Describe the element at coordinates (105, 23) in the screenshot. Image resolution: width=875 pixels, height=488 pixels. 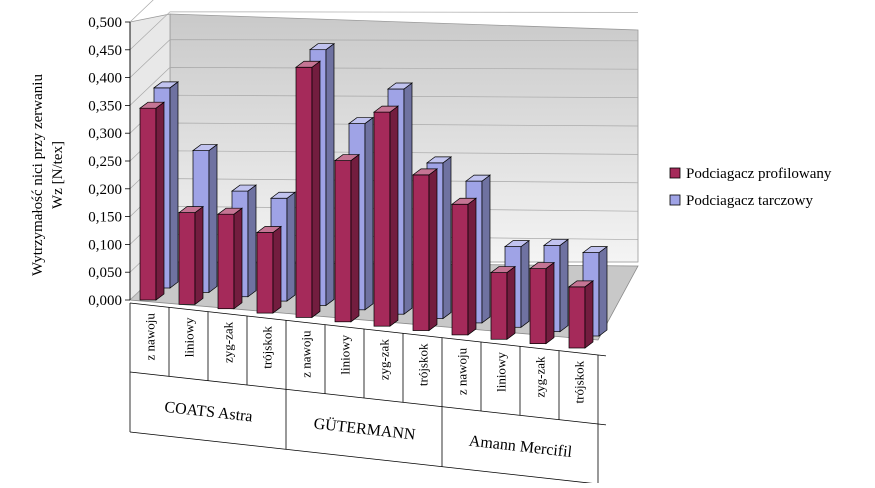
I see `y-tick-label: 0,500` at that location.